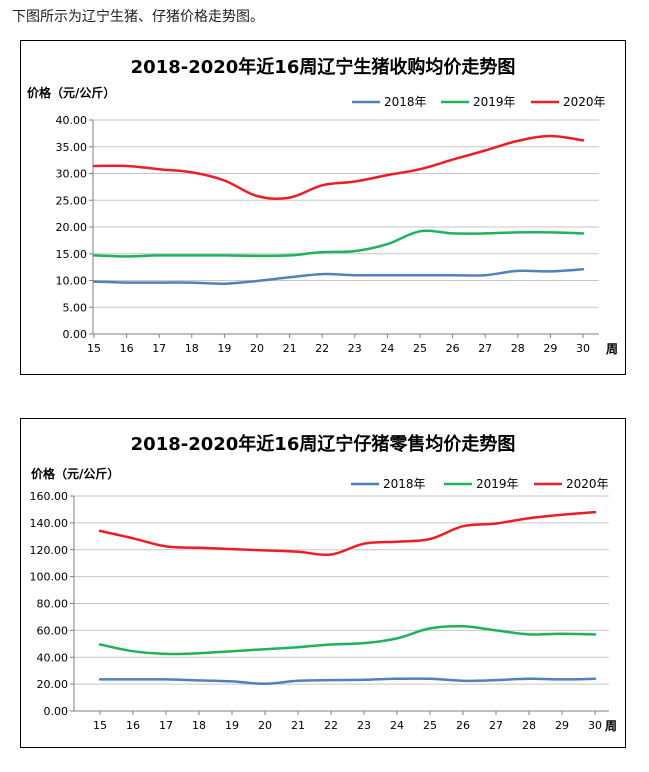 Image resolution: width=649 pixels, height=772 pixels. Describe the element at coordinates (49, 577) in the screenshot. I see `y-tick-label: 100.00` at that location.